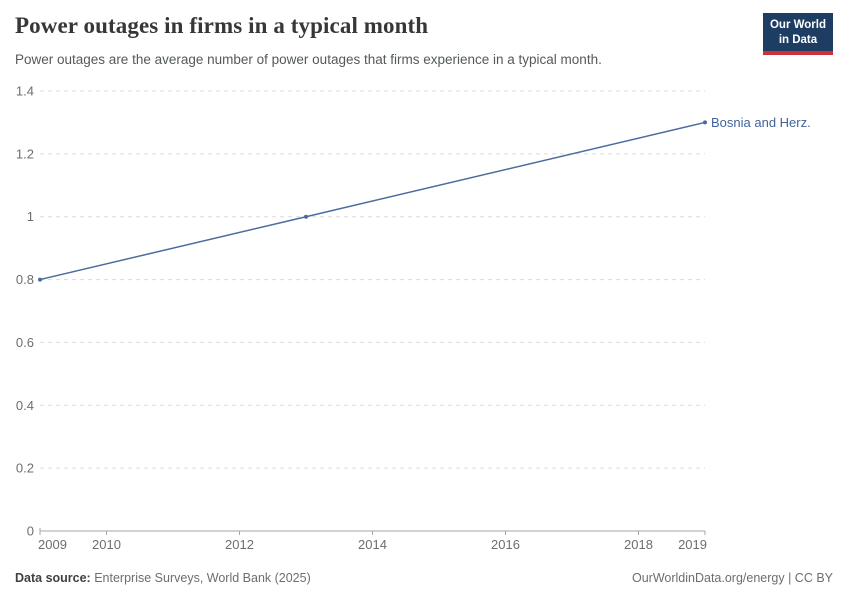 This screenshot has height=600, width=850. Describe the element at coordinates (25, 153) in the screenshot. I see `y-axis-tick-label: 1.2` at that location.